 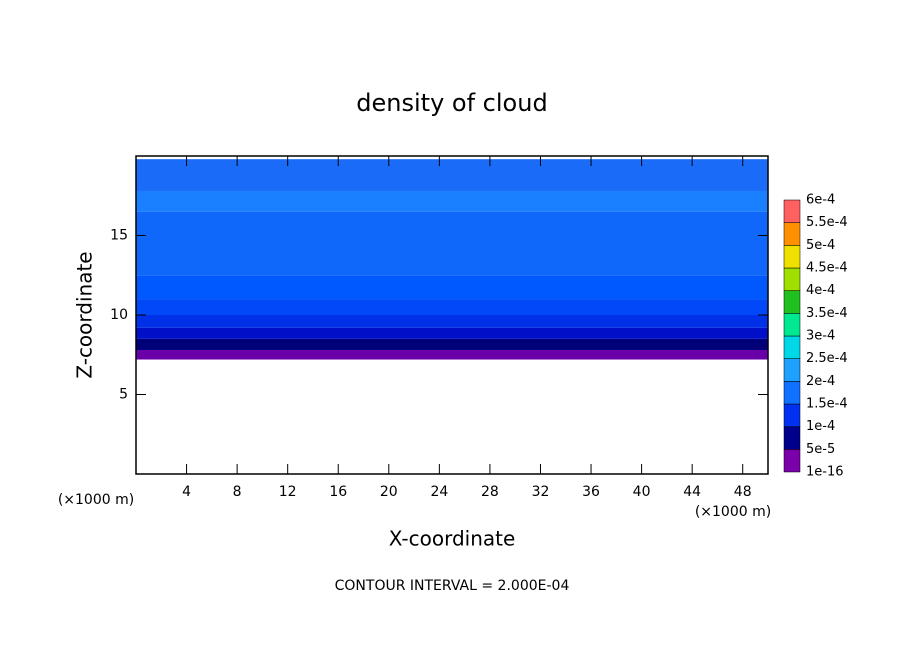 What do you see at coordinates (591, 492) in the screenshot?
I see `x-tick-label: 36` at bounding box center [591, 492].